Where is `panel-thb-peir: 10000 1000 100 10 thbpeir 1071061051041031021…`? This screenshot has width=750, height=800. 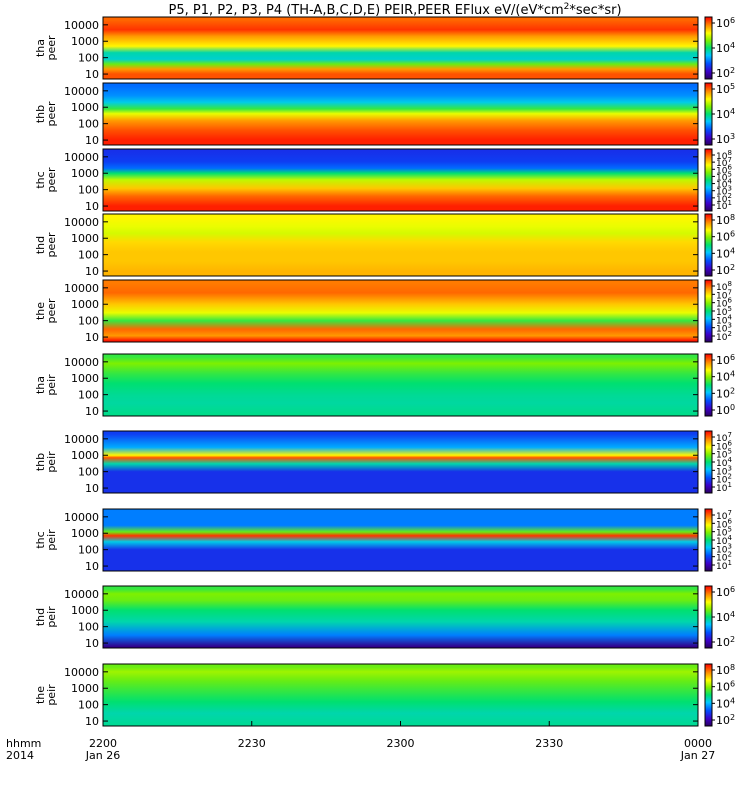
panel-thb-peir: 10000 1000 100 10 thbpeir 1071061051041031021… is located at coordinates (383, 462).